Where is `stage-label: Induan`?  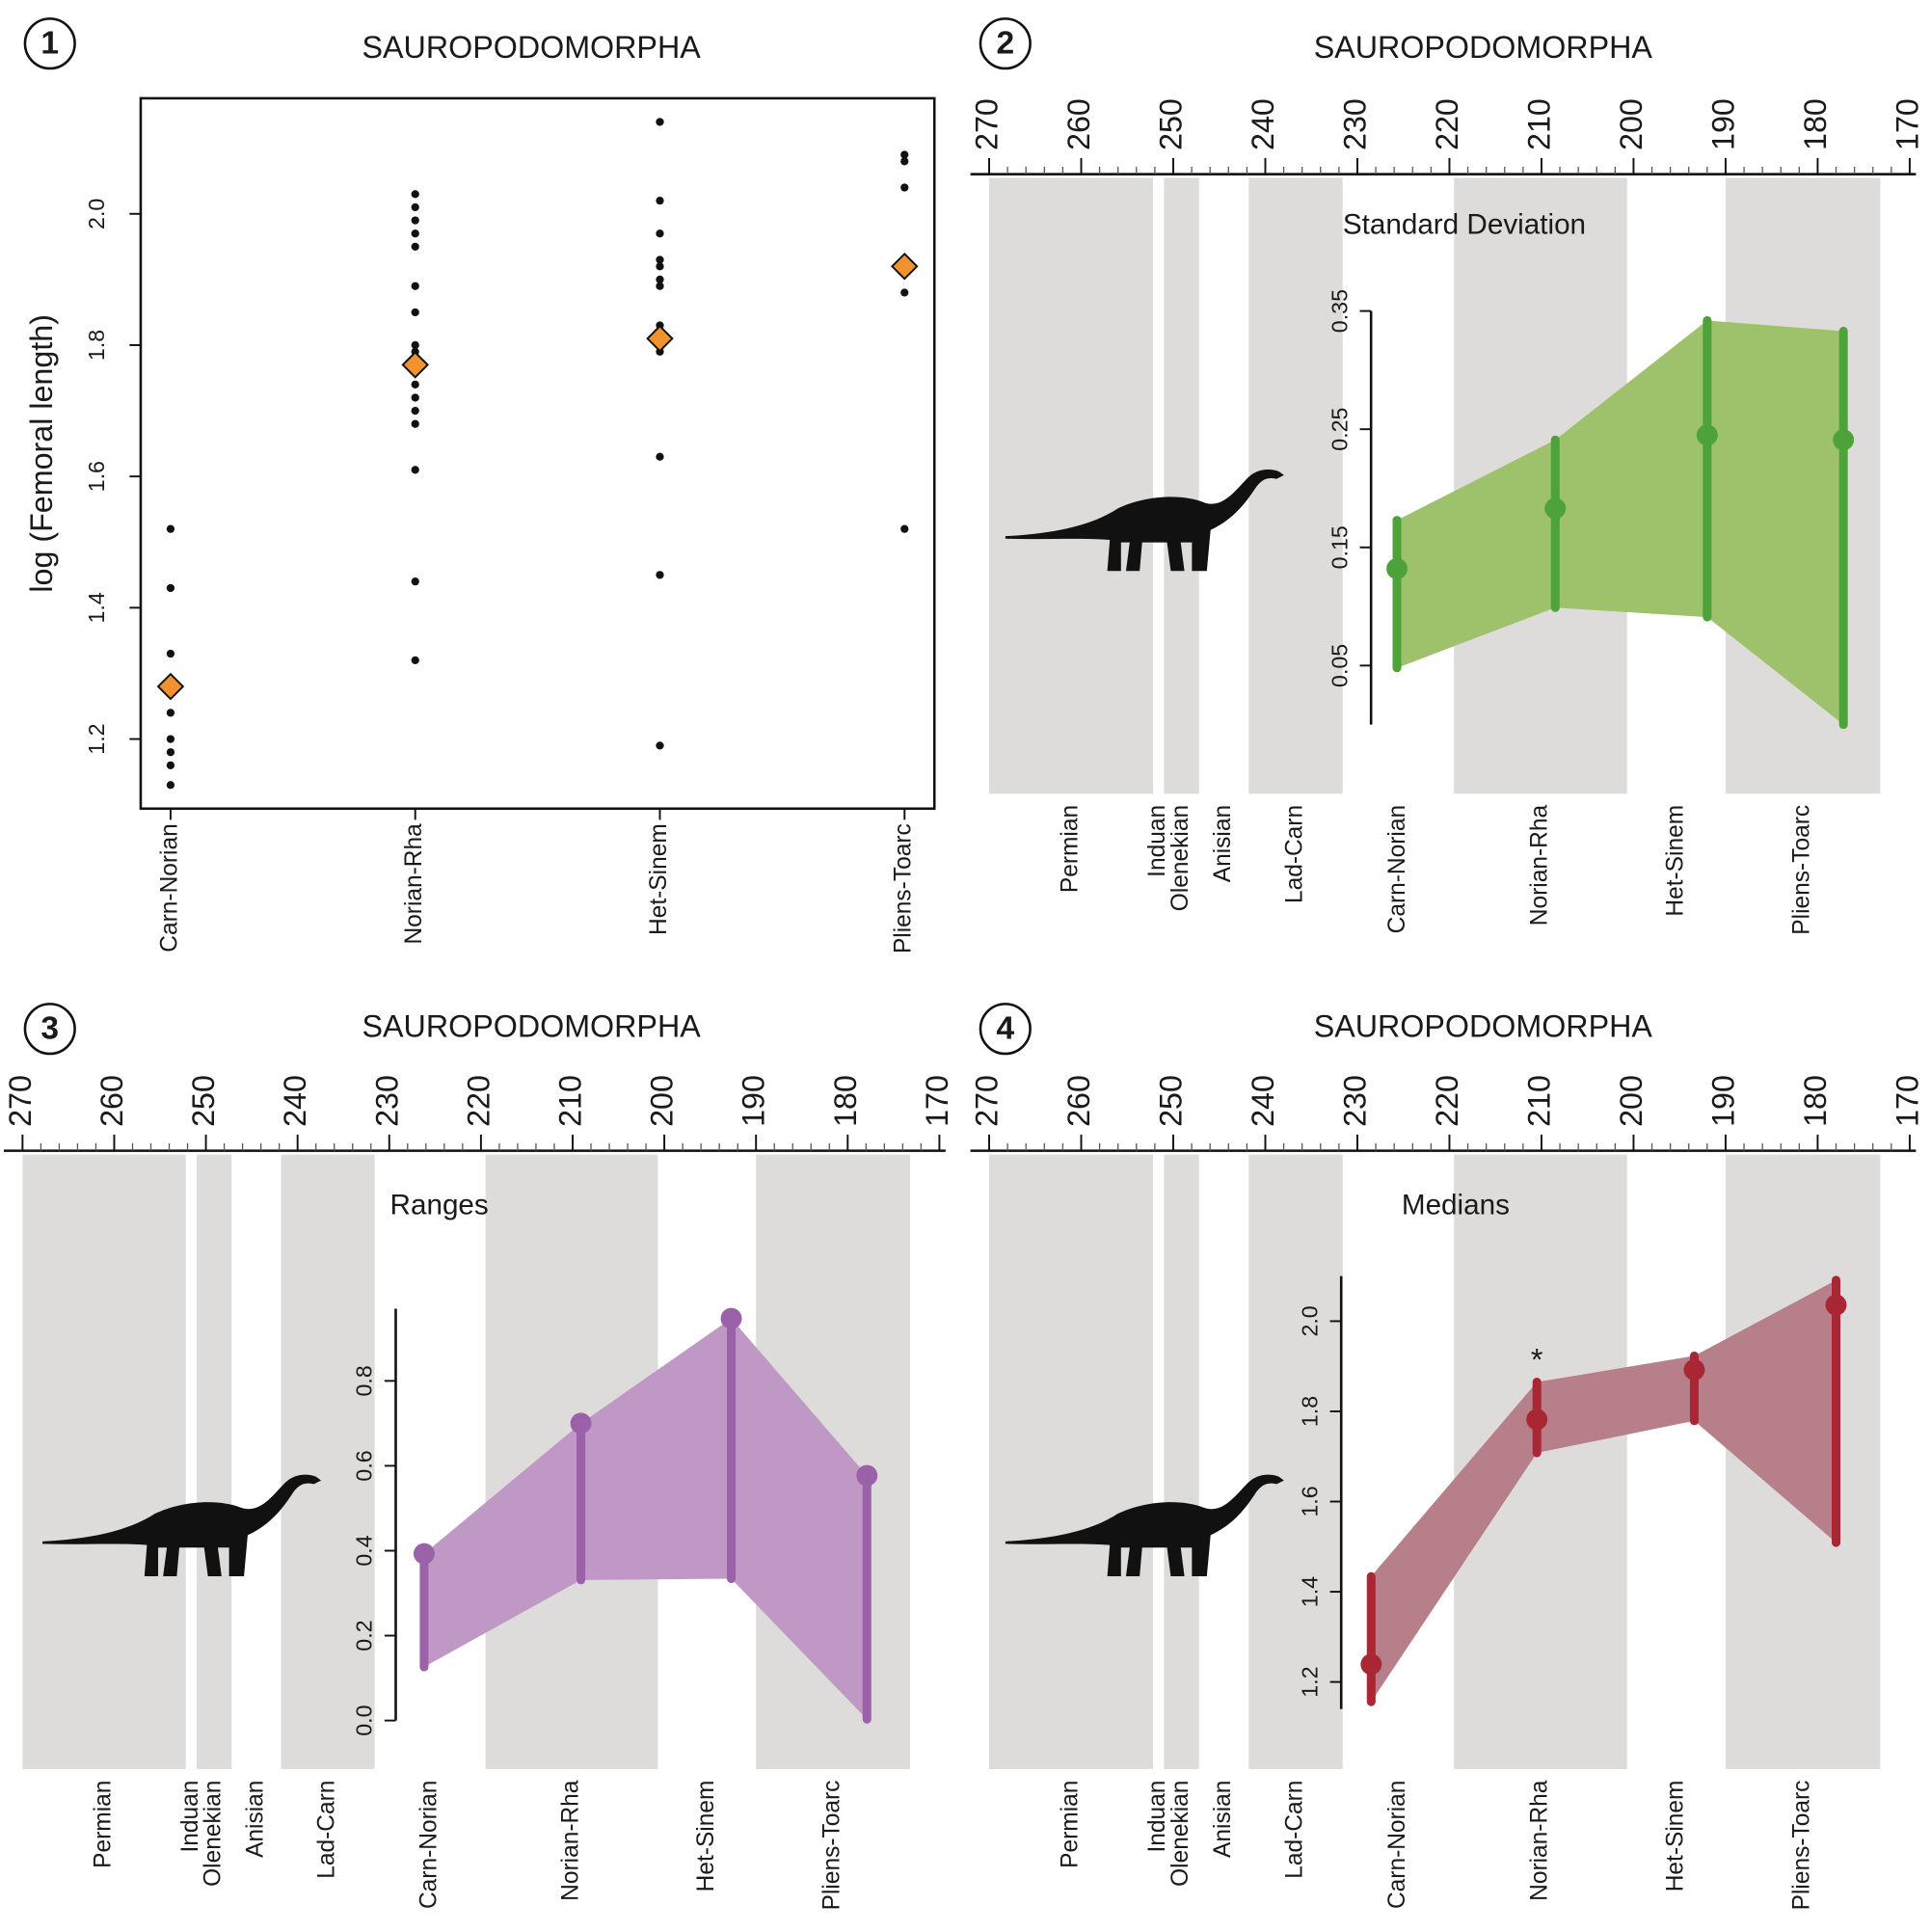
stage-label: Induan is located at coordinates (190, 1817).